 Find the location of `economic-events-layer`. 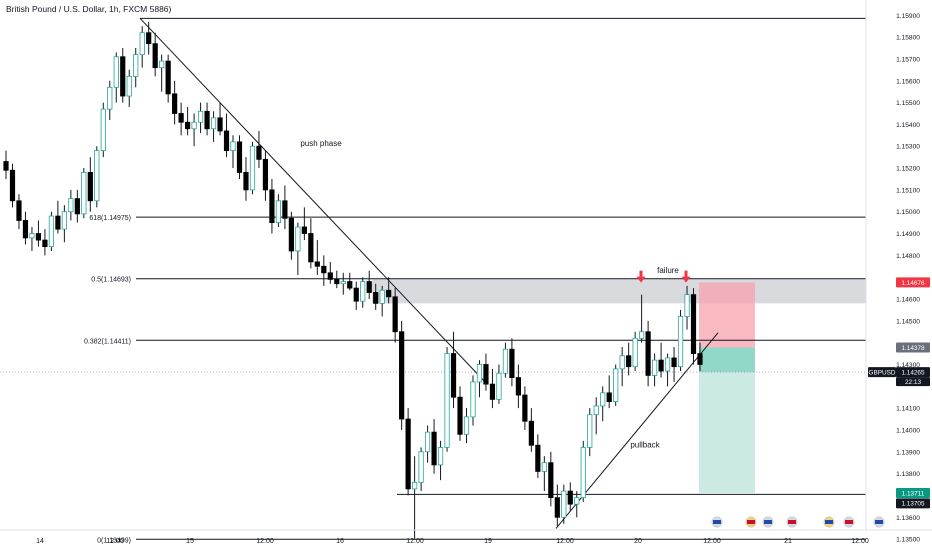

economic-events-layer is located at coordinates (798, 522).